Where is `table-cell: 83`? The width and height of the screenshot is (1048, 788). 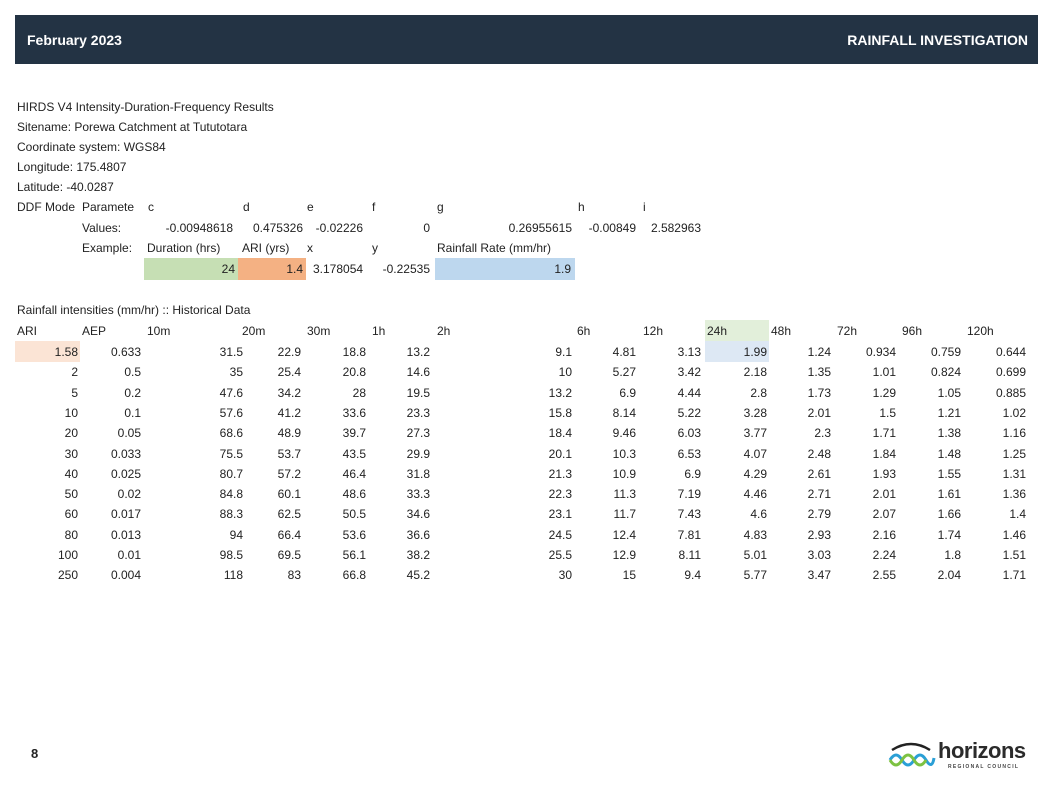 table-cell: 83 is located at coordinates (294, 575).